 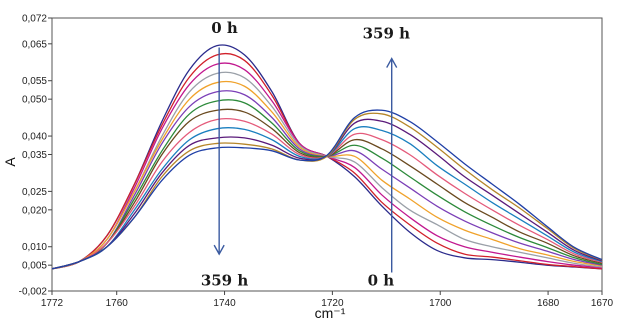 I want to click on x-tick-label: 1772, so click(x=52, y=303).